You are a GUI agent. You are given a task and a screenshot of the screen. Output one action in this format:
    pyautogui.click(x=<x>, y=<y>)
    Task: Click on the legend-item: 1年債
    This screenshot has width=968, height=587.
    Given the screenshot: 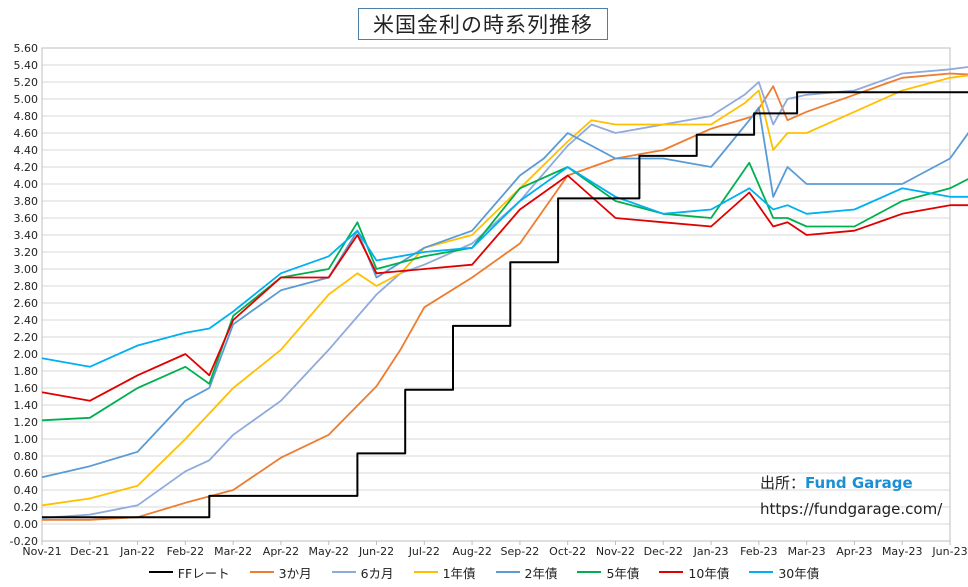 What is the action you would take?
    pyautogui.click(x=444, y=572)
    